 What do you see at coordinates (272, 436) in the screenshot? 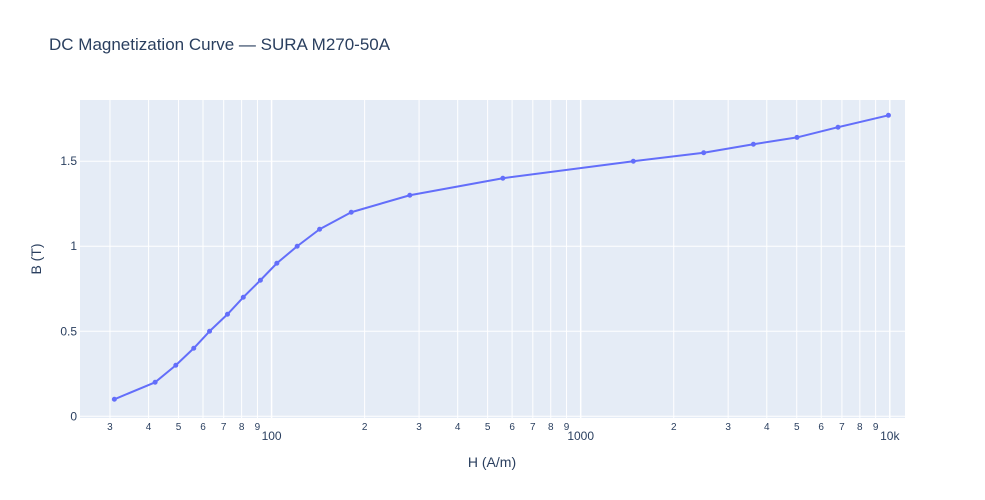
I see `x-tick-label: 100` at bounding box center [272, 436].